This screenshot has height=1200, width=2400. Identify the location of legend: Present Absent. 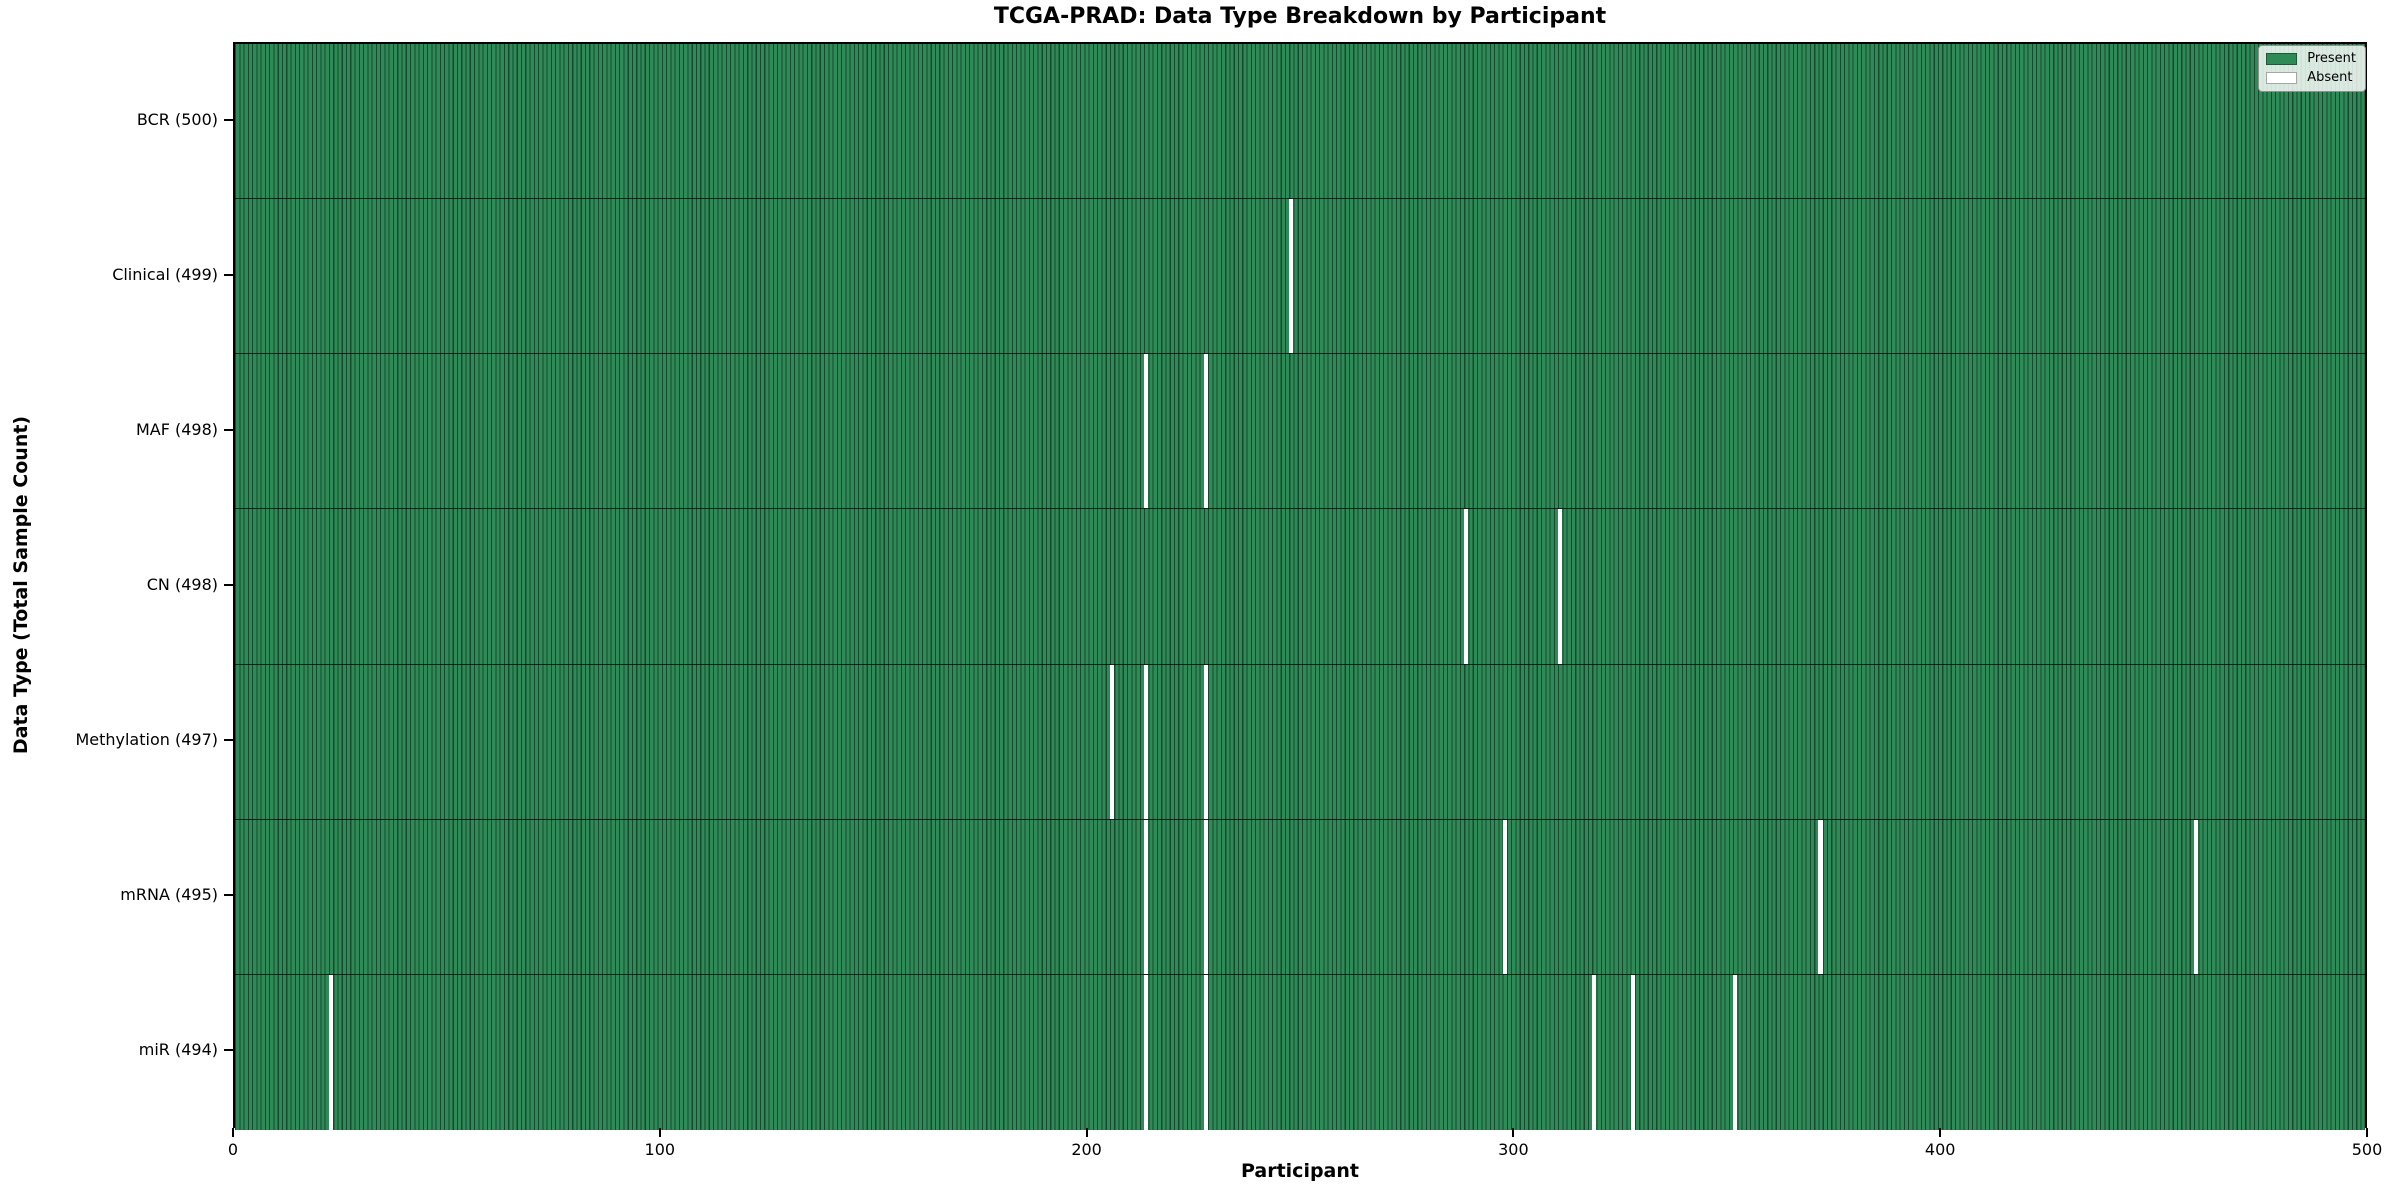
(2312, 68).